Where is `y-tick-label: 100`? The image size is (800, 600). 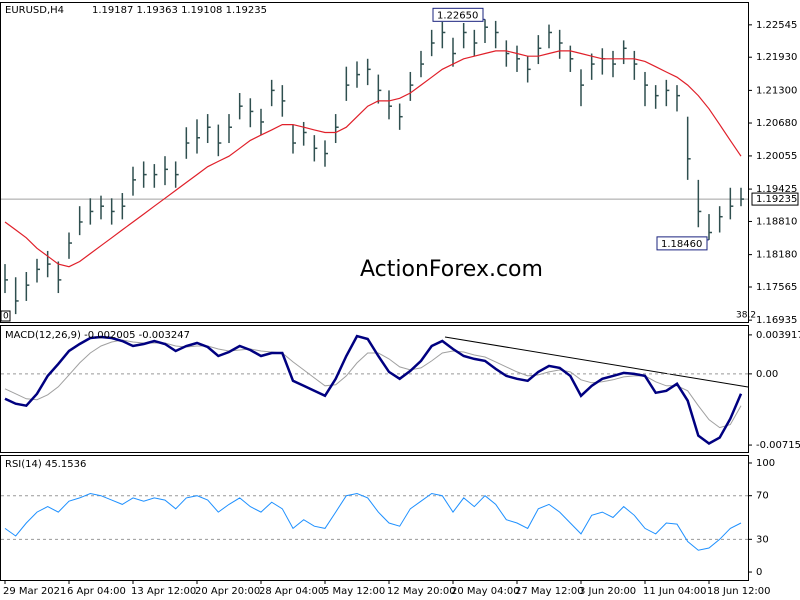 y-tick-label: 100 is located at coordinates (765, 463).